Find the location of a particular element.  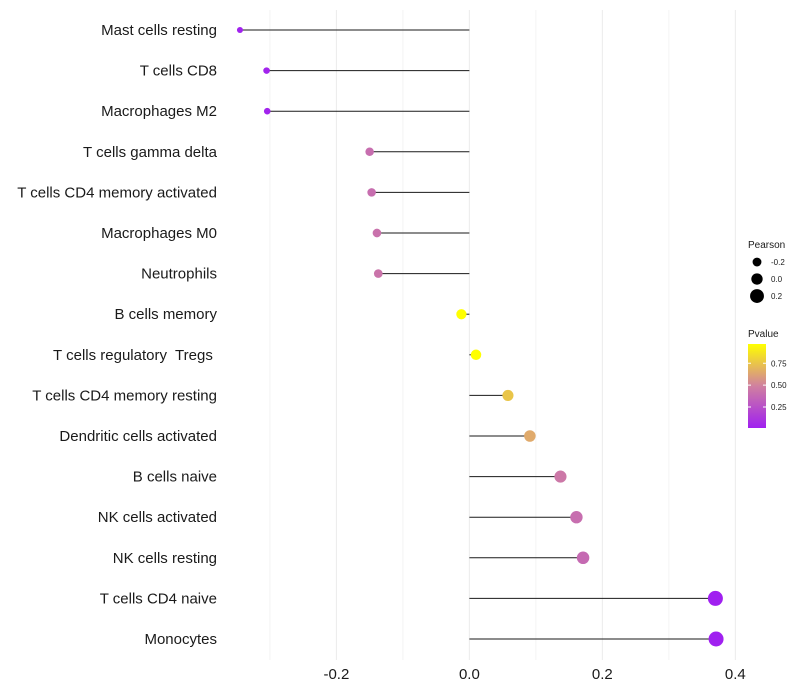

category-label: Mast cells resting is located at coordinates (159, 30).